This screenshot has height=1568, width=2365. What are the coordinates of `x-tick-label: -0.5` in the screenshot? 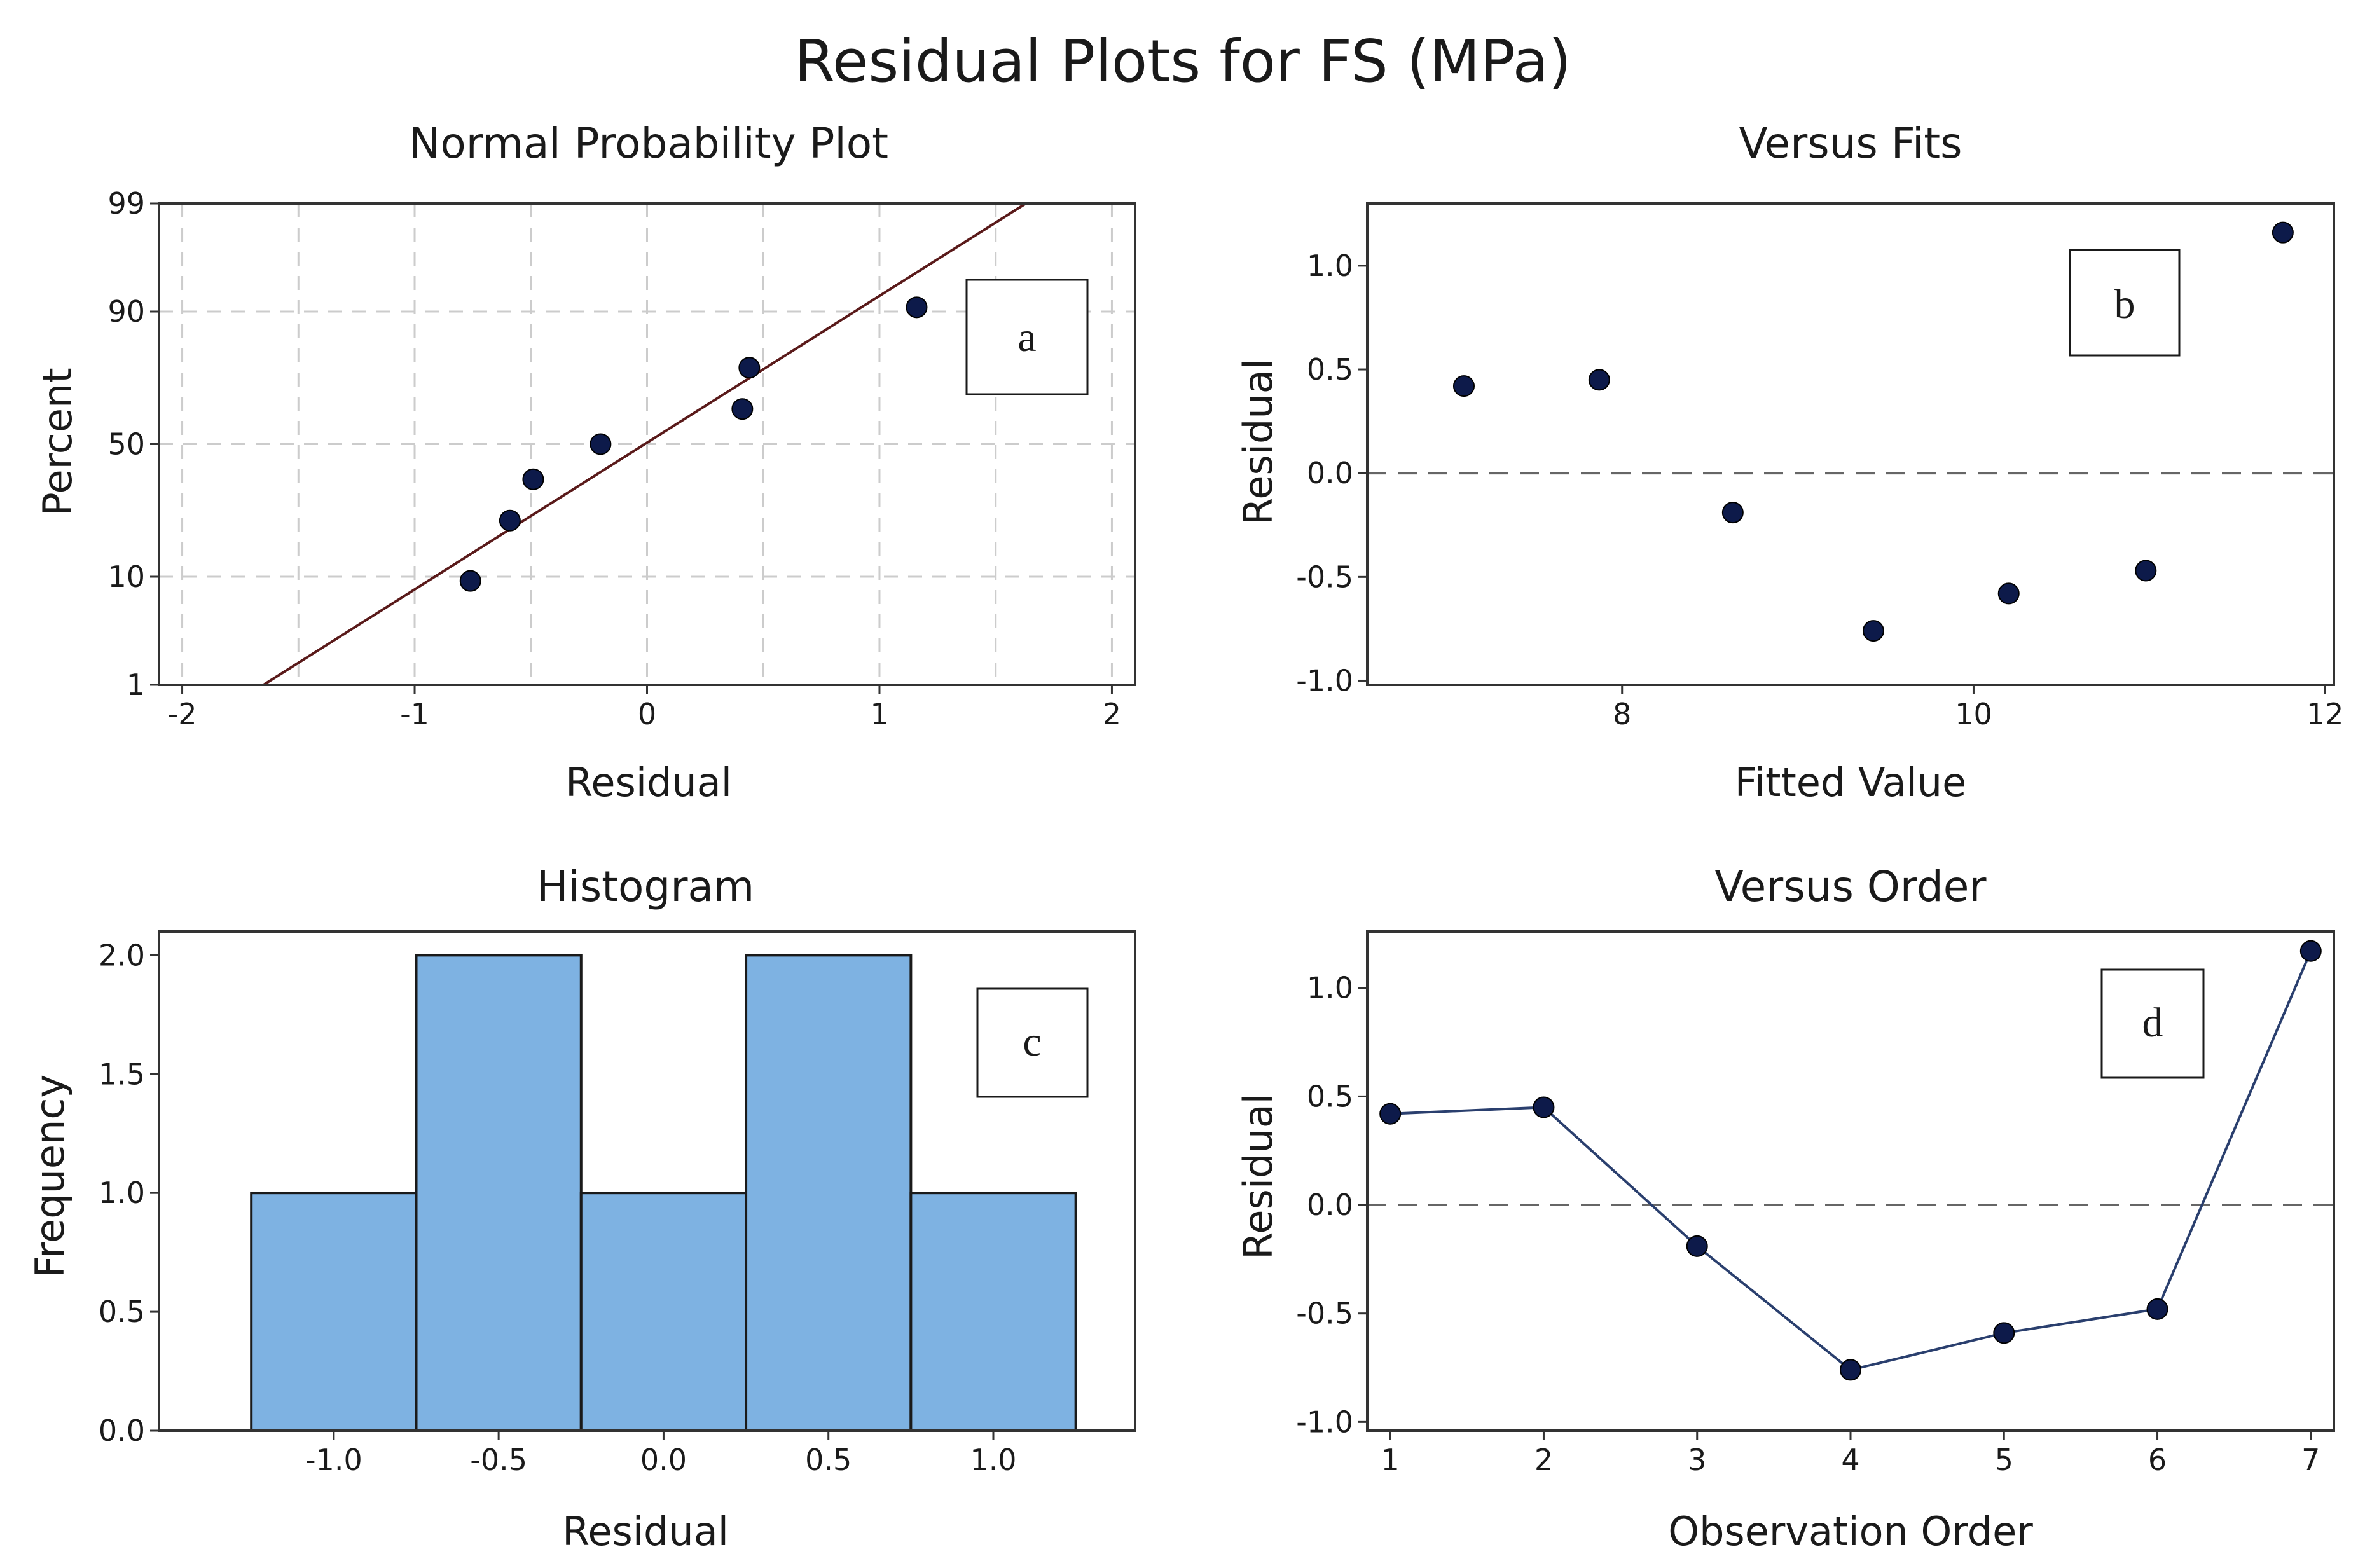 It's located at (498, 1460).